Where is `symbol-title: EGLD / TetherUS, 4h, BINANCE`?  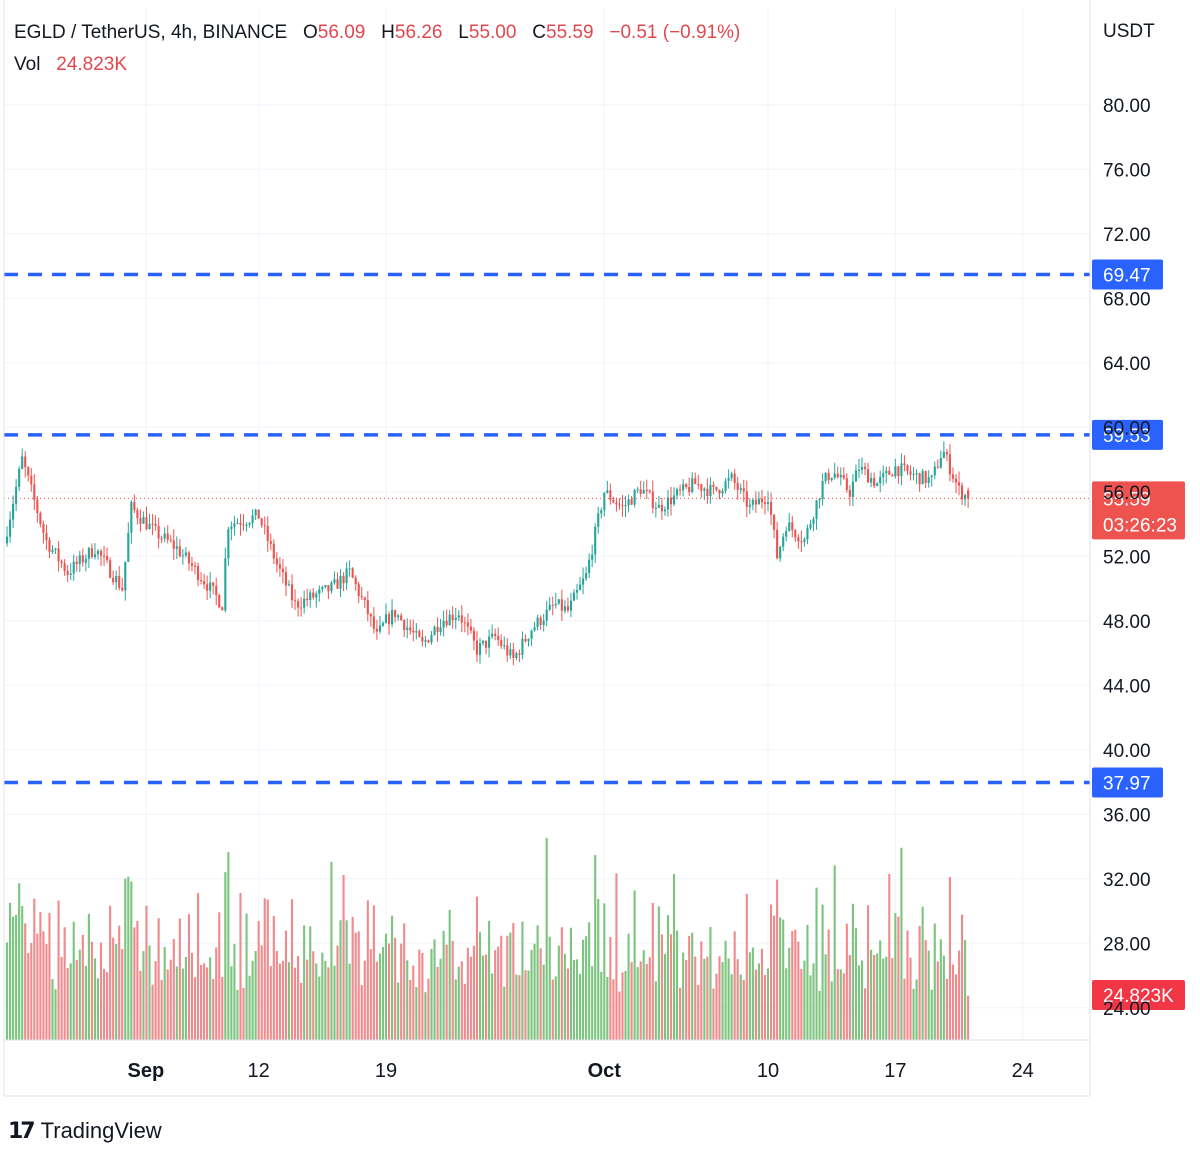 symbol-title: EGLD / TetherUS, 4h, BINANCE is located at coordinates (151, 32).